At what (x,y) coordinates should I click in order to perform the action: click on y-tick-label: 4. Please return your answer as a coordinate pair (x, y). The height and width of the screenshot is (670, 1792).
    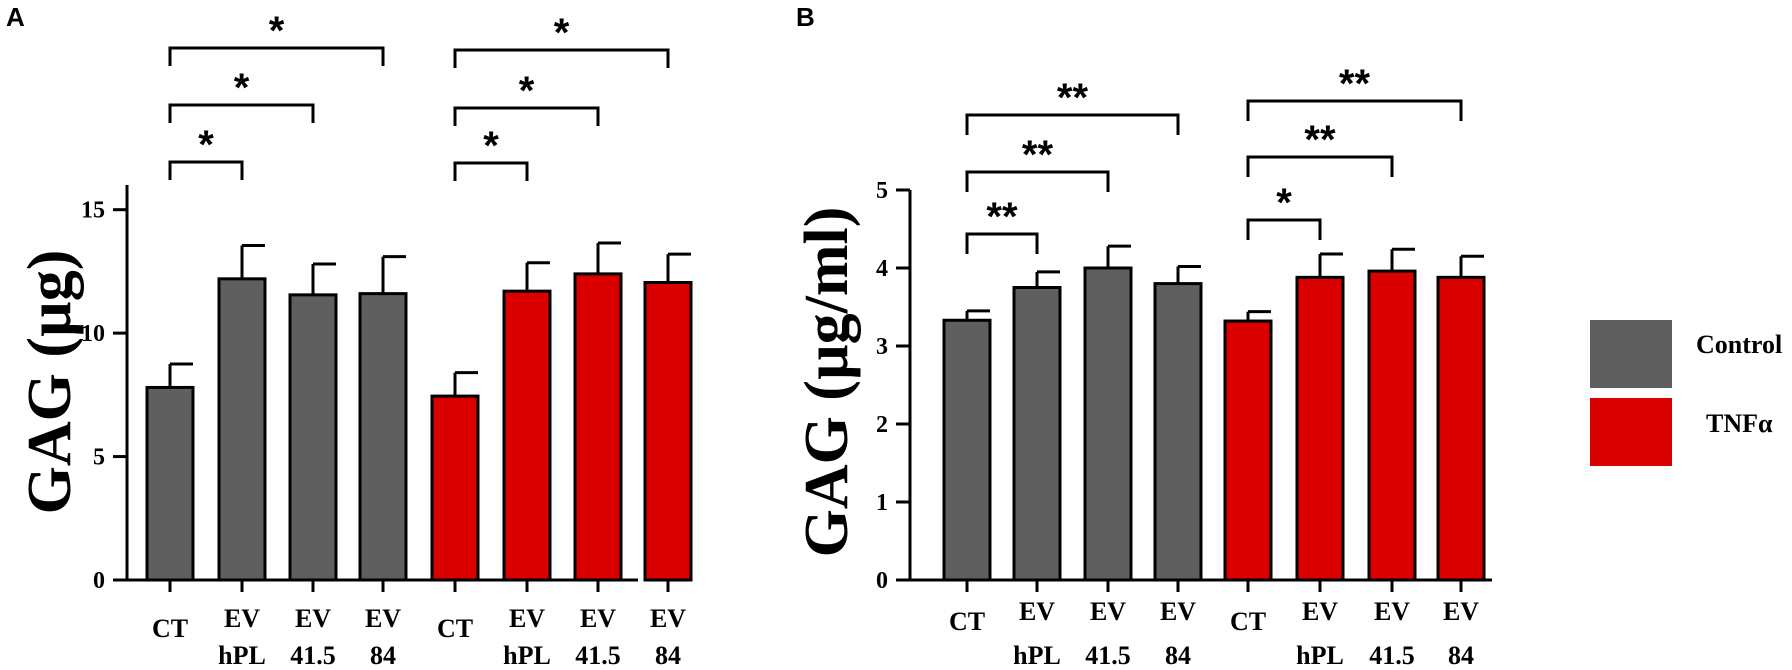
    Looking at the image, I should click on (882, 269).